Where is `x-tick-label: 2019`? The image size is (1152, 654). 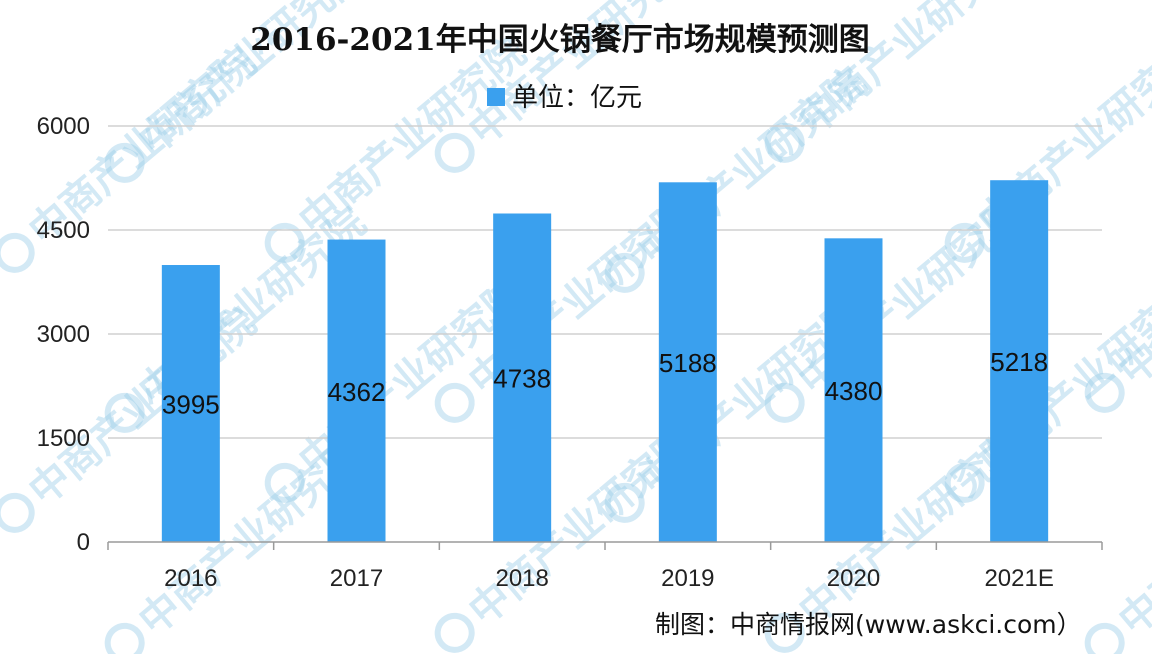
x-tick-label: 2019 is located at coordinates (687, 578).